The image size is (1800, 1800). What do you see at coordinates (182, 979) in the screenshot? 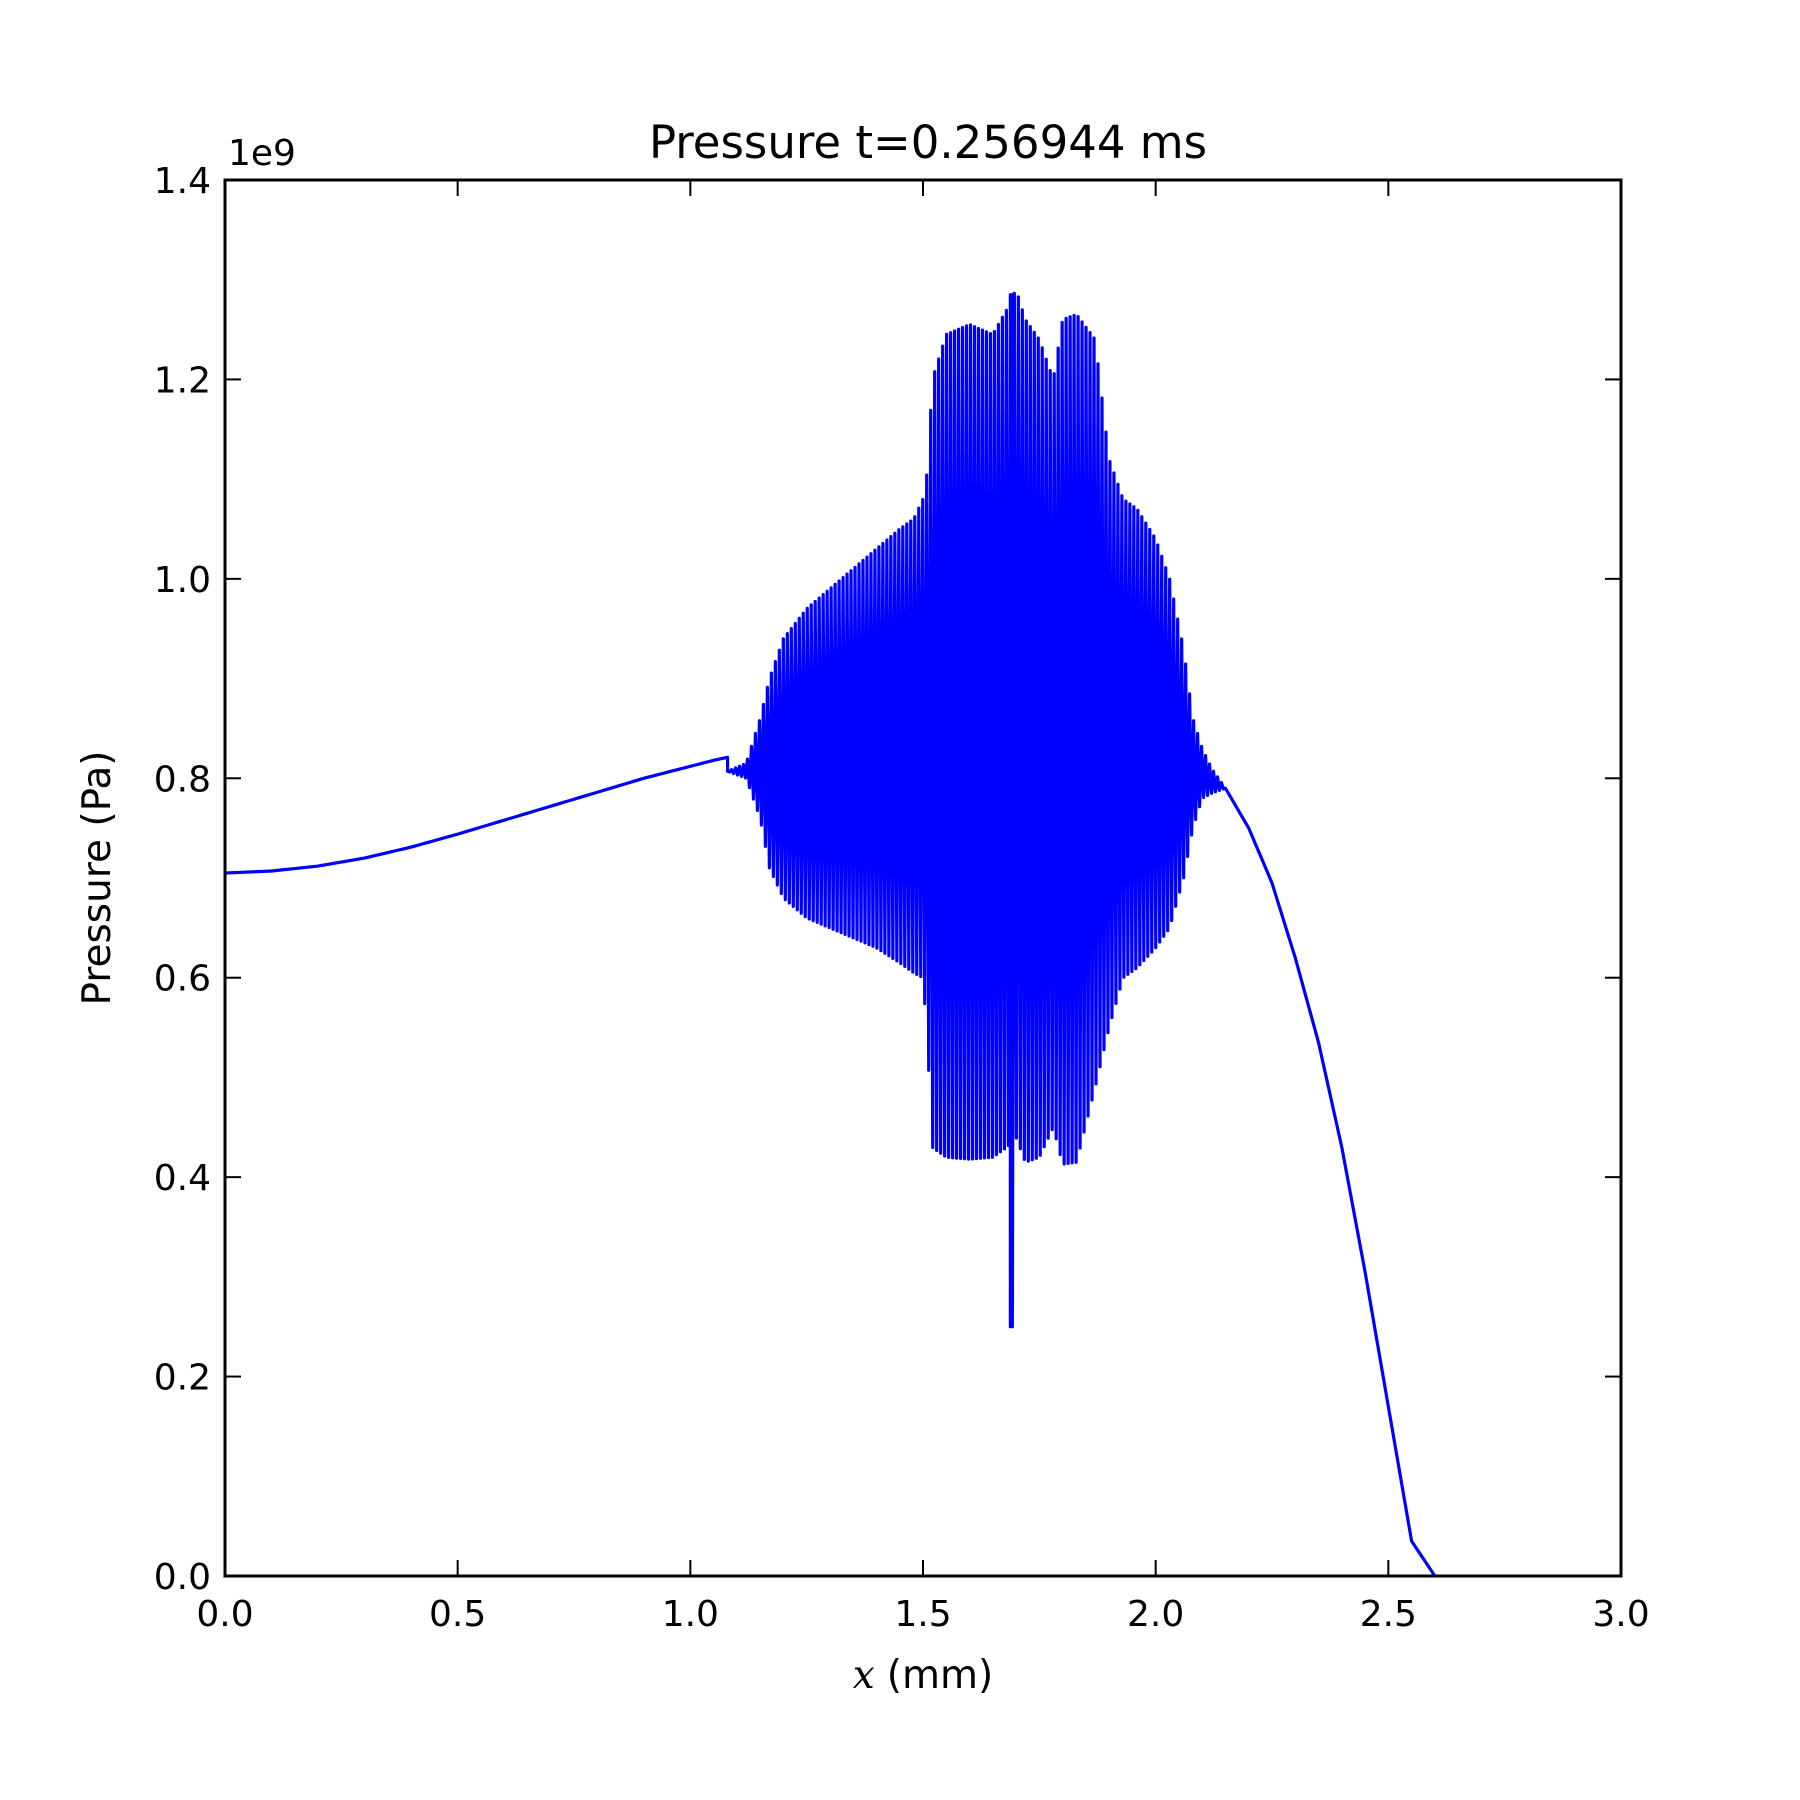
I see `y-tick-label: 0.6` at bounding box center [182, 979].